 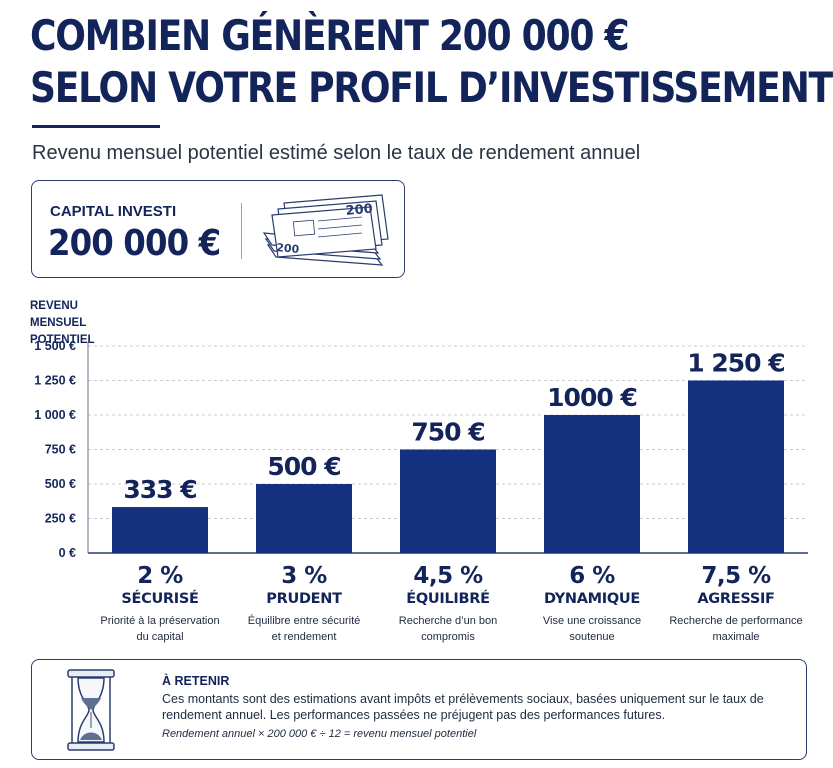 What do you see at coordinates (736, 637) in the screenshot?
I see `profile-description-line: maximale` at bounding box center [736, 637].